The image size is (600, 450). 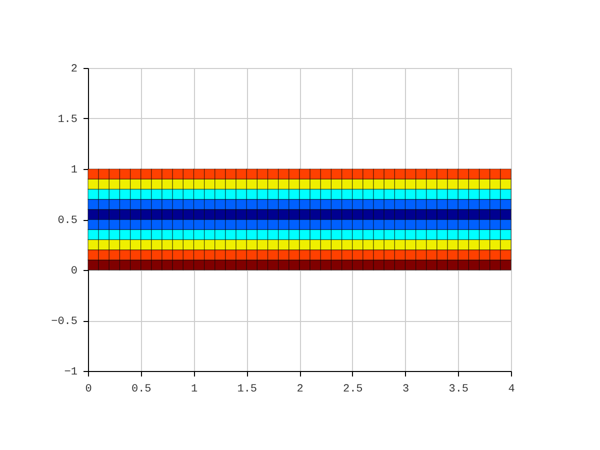 What do you see at coordinates (247, 390) in the screenshot?
I see `x-tick-label: 1.5` at bounding box center [247, 390].